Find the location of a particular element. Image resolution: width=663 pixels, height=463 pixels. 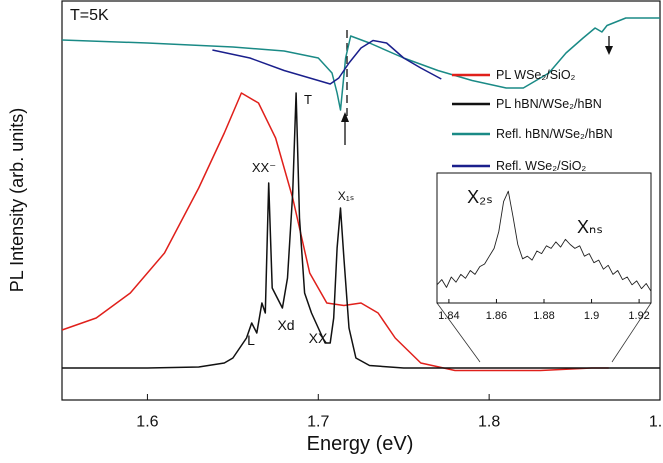

x-tick-label: 1.7 is located at coordinates (318, 422).